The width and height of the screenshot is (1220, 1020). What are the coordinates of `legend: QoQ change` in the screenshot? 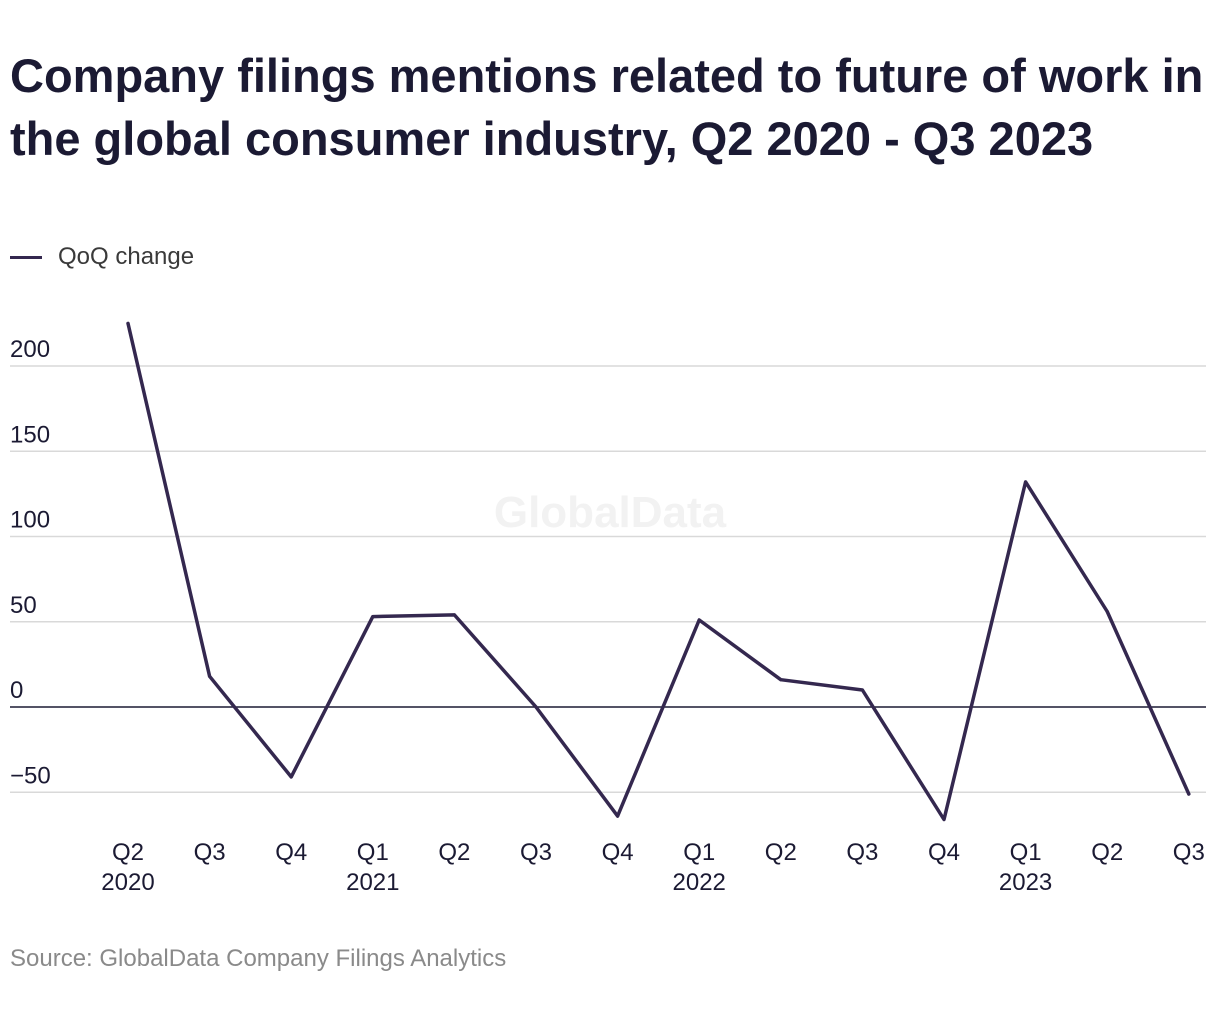 It's located at (102, 257).